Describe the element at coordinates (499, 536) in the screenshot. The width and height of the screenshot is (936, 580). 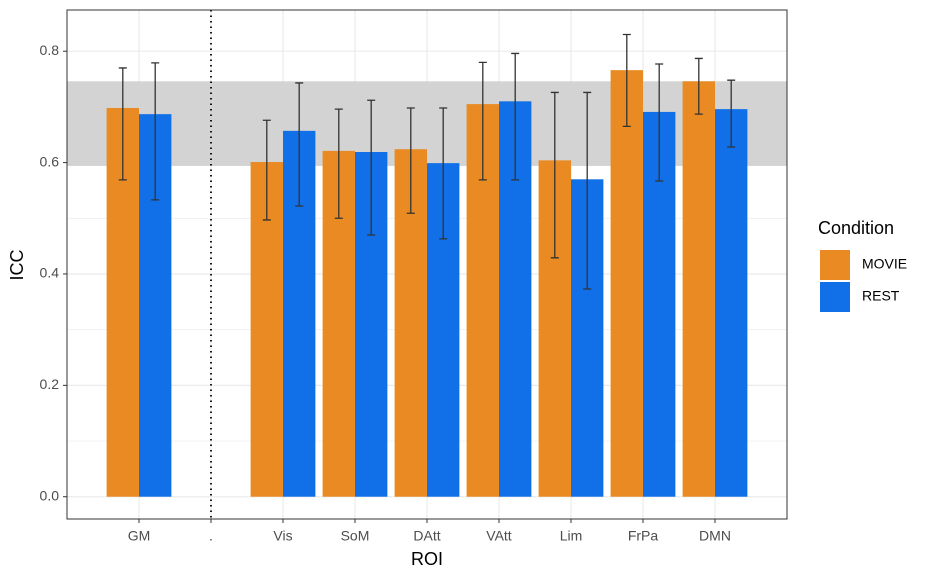
I see `x-tick-label: VAtt` at that location.